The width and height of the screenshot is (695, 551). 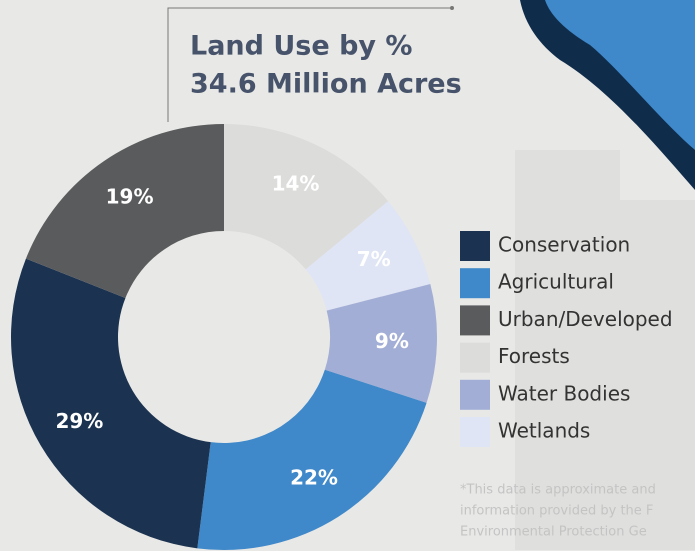 What do you see at coordinates (326, 84) in the screenshot?
I see `chart-title: 34.6 Million Acres` at bounding box center [326, 84].